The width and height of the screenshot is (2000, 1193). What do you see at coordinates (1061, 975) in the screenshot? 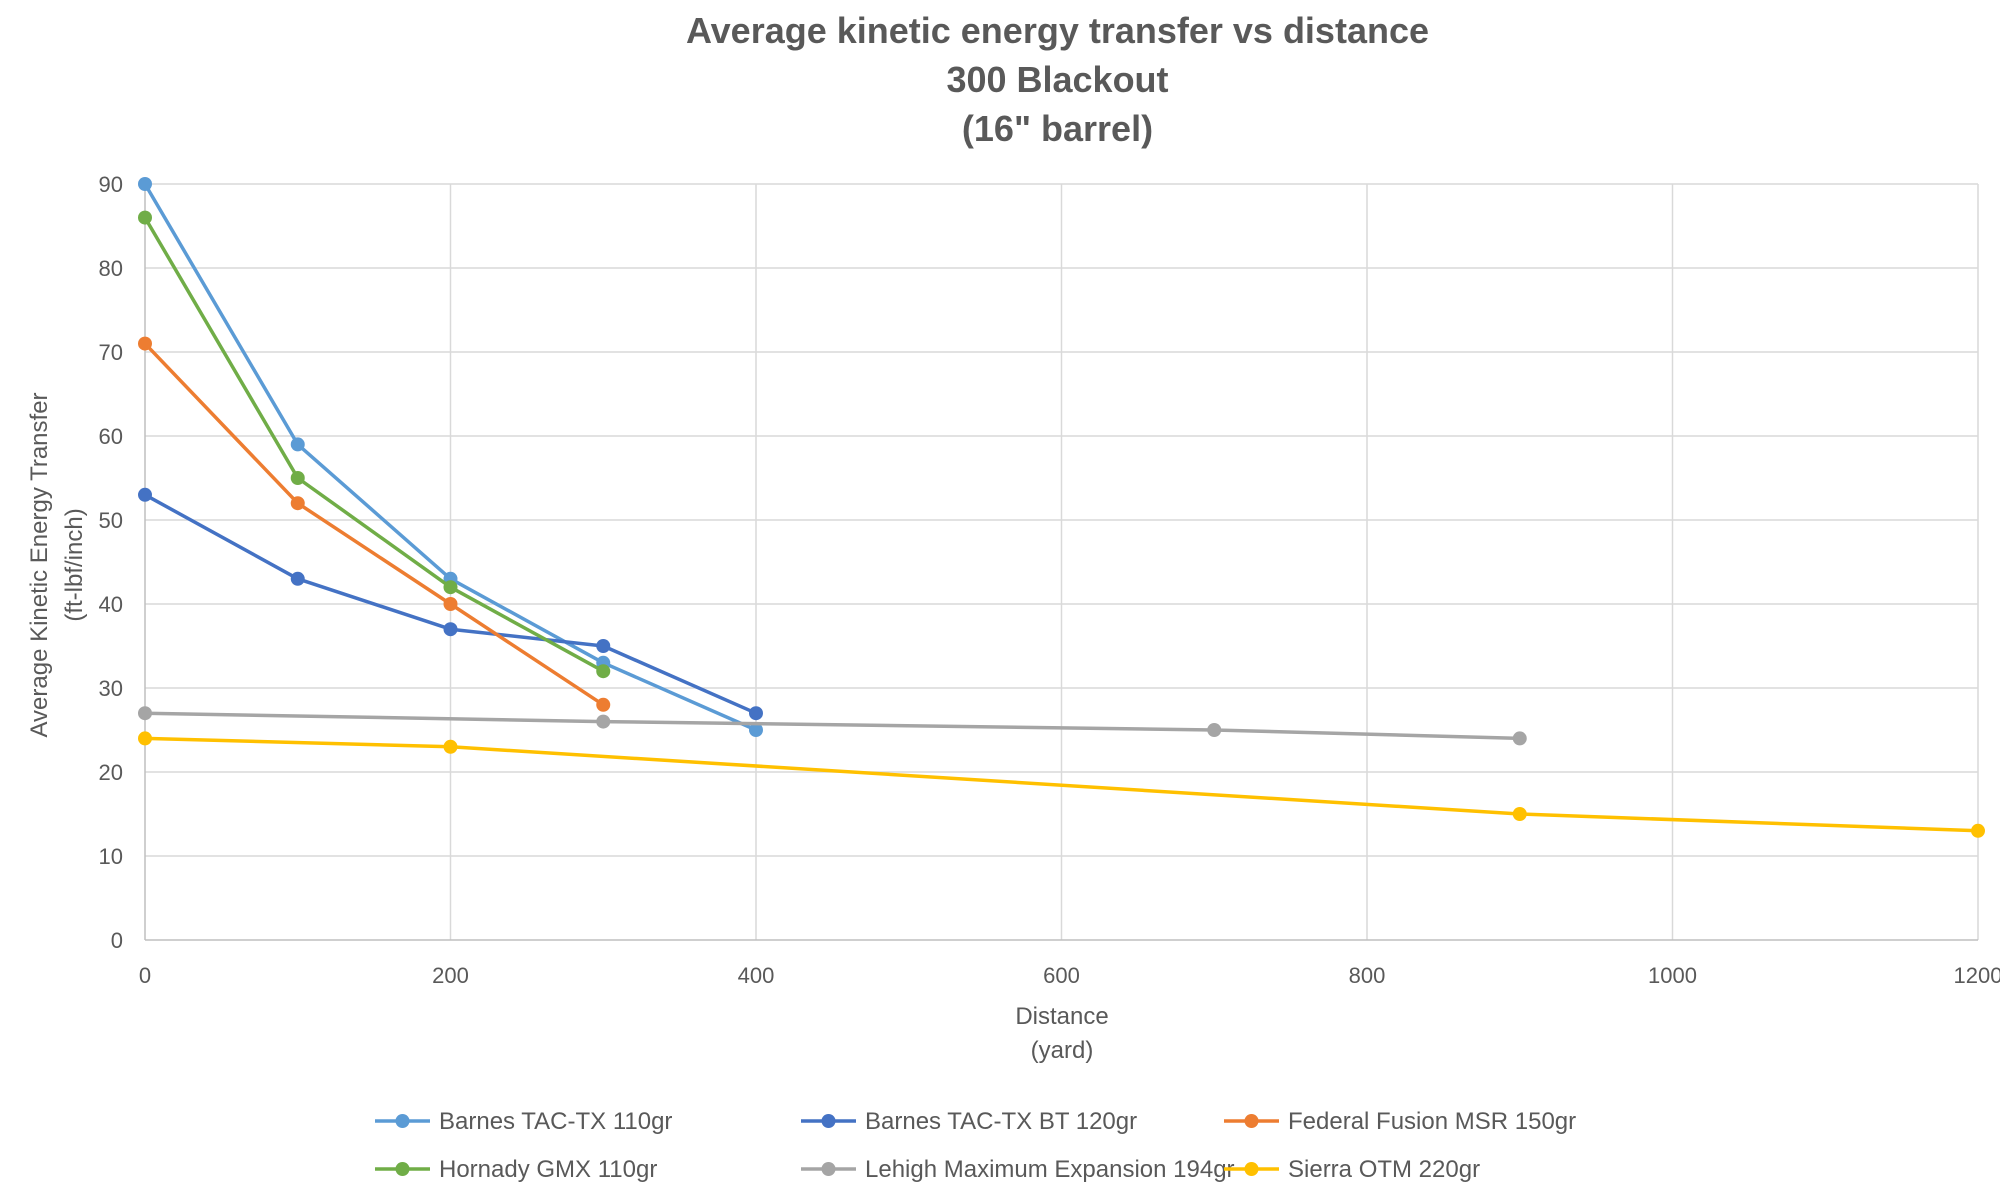
I see `x-tick-label: 600` at bounding box center [1061, 975].